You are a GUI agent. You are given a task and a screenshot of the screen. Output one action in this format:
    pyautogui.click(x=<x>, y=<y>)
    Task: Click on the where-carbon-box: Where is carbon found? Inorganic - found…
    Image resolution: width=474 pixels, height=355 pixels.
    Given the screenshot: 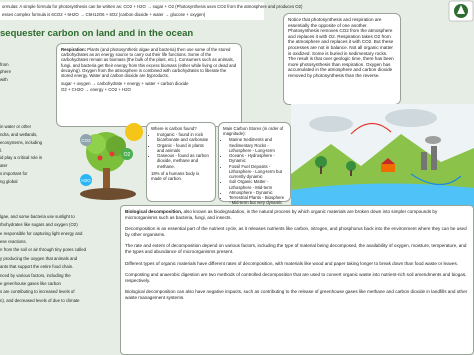 What is the action you would take?
    pyautogui.click(x=181, y=162)
    